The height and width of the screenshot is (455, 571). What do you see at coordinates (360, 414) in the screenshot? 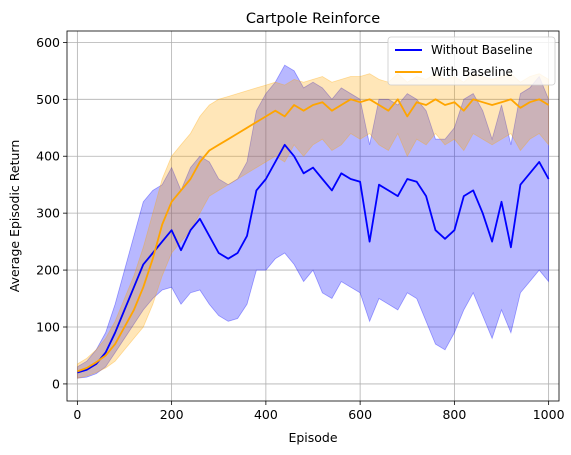
I see `x-tick-label: 600` at bounding box center [360, 414].